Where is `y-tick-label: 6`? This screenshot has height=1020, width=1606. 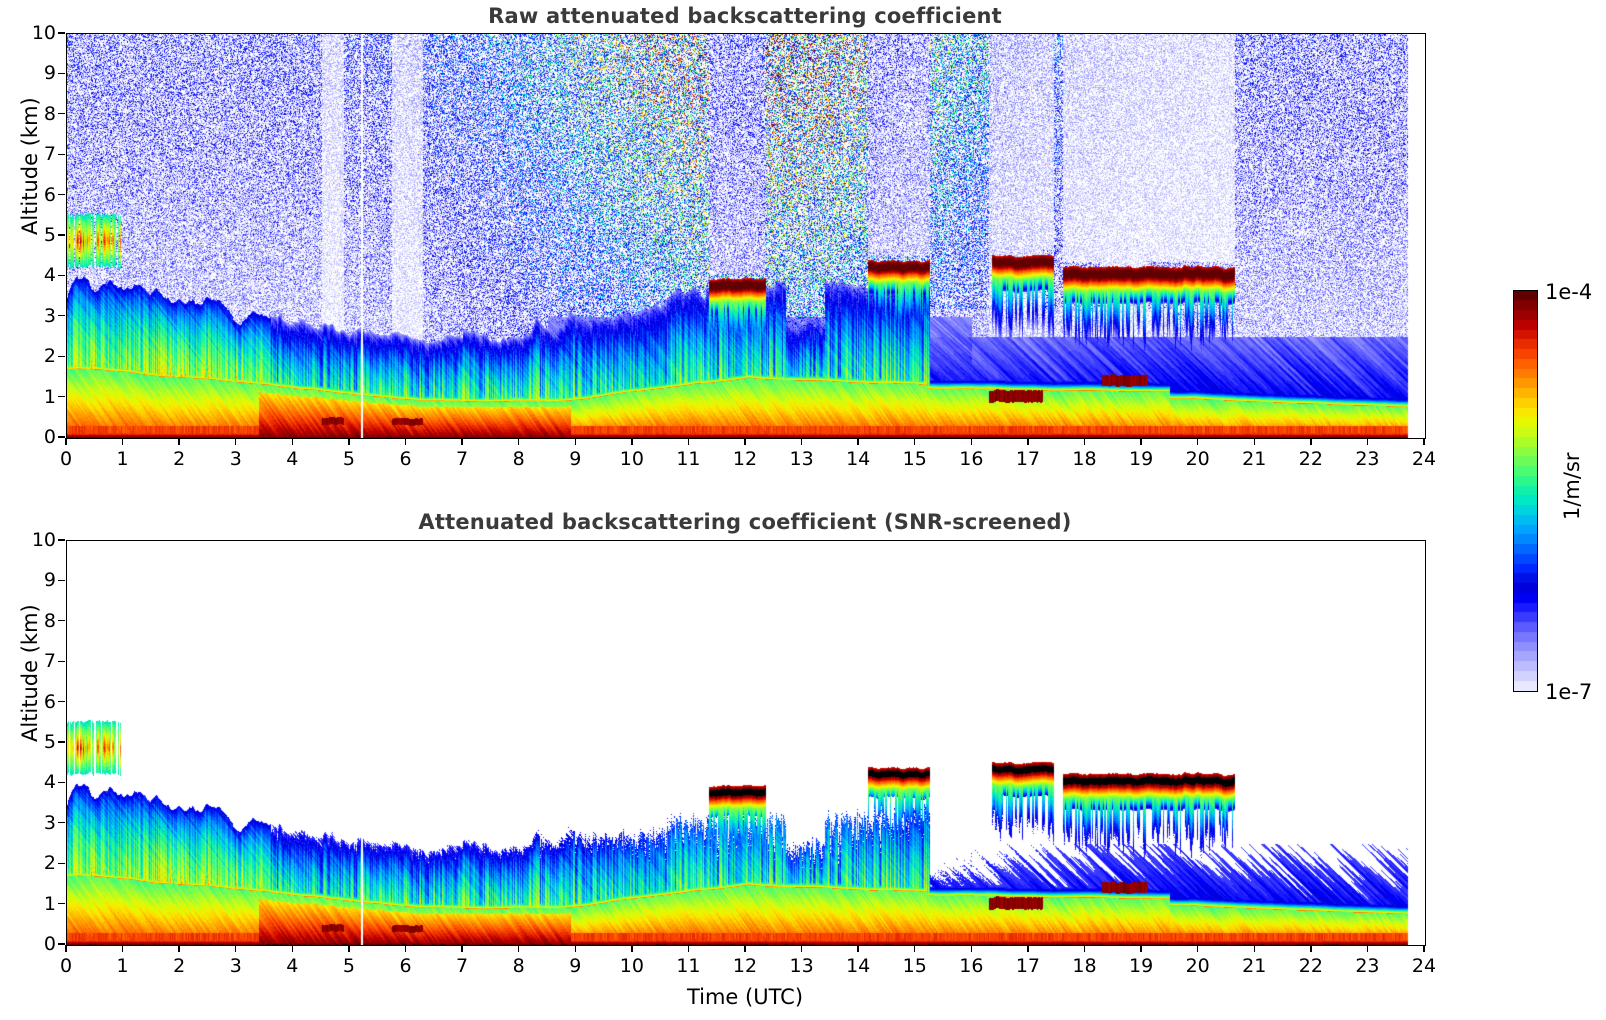 y-tick-label: 6 is located at coordinates (49, 194).